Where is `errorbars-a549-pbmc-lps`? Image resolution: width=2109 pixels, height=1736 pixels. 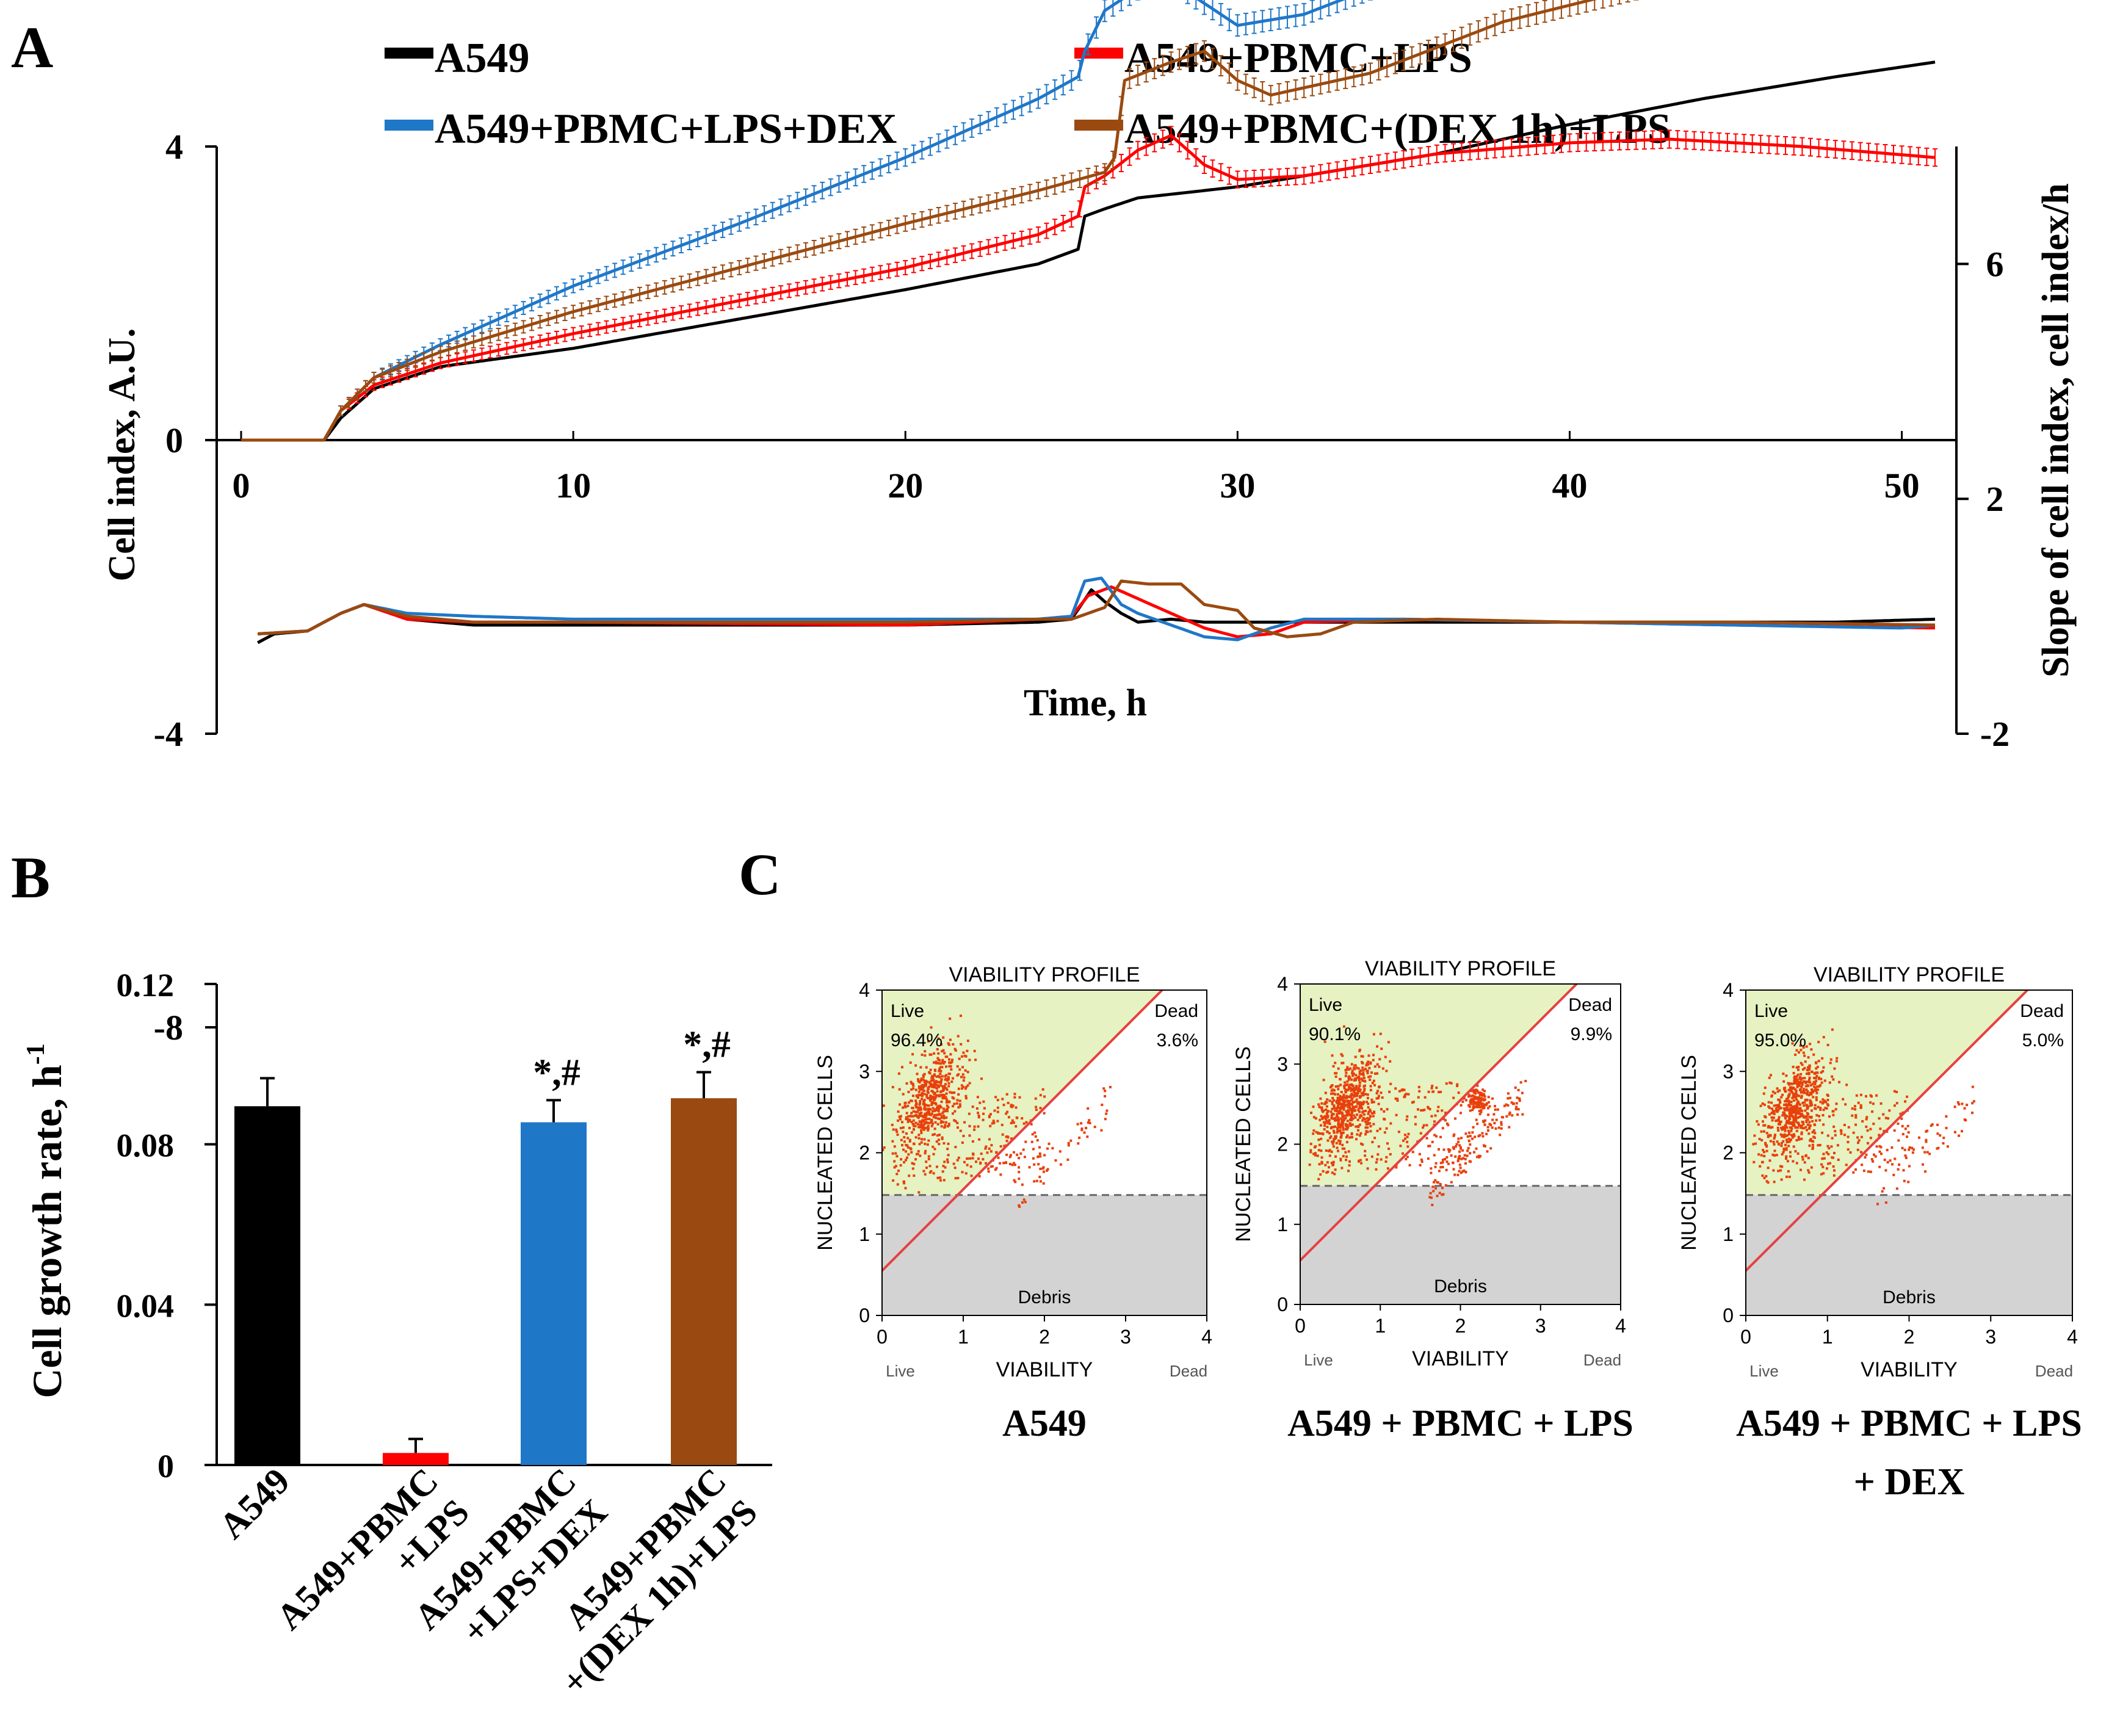 errorbars-a549-pbmc-lps is located at coordinates (1137, 271).